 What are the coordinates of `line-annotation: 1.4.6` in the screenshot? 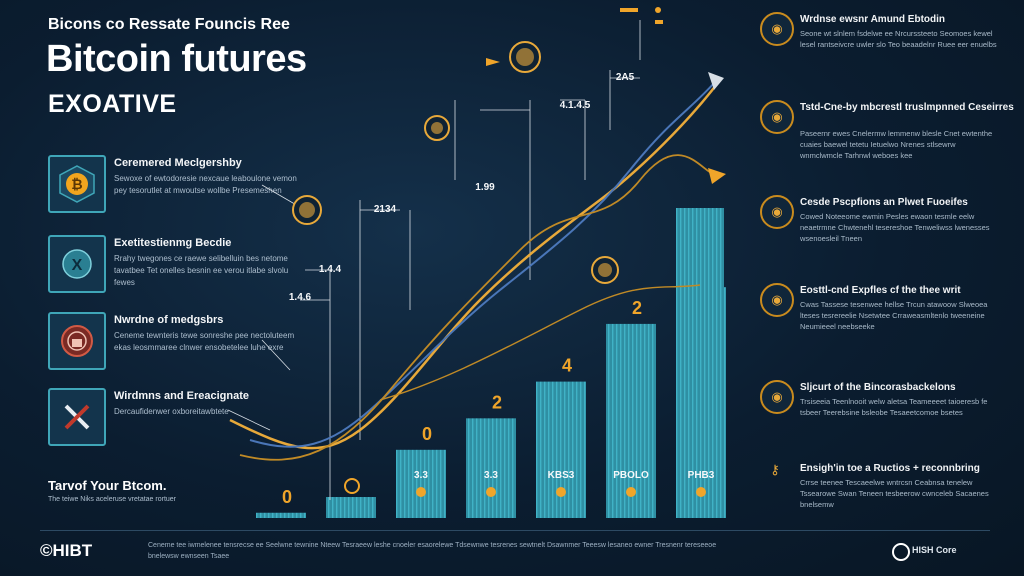 It's located at (300, 297).